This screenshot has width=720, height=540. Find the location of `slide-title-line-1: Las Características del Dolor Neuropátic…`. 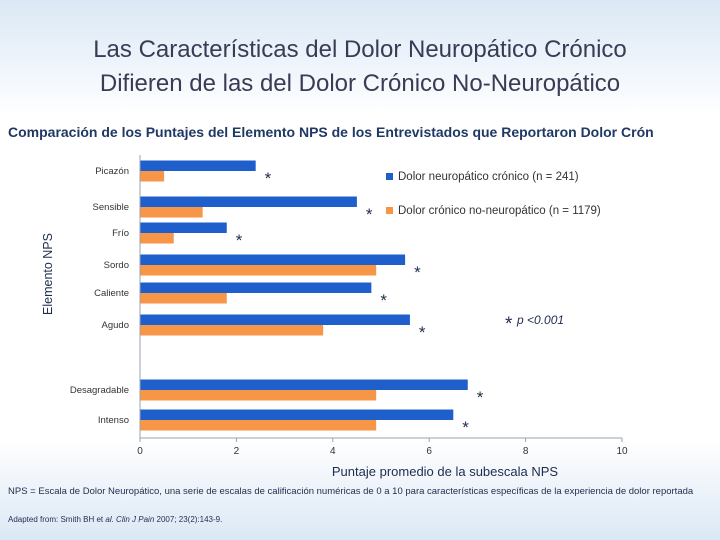

slide-title-line-1: Las Características del Dolor Neuropátic… is located at coordinates (360, 49).